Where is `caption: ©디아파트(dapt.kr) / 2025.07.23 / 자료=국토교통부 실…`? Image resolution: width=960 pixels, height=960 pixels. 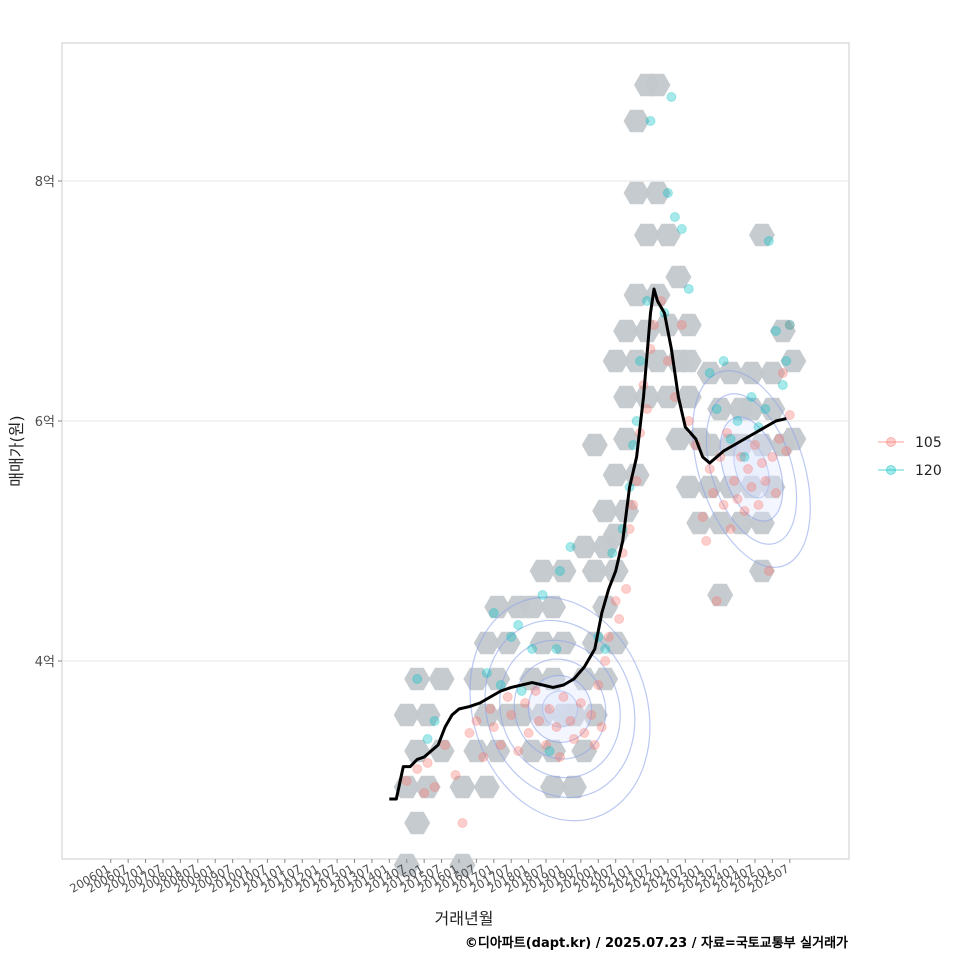
caption: ©디아파트(dapt.kr) / 2025.07.23 / 자료=국토교통부 실… is located at coordinates (656, 943).